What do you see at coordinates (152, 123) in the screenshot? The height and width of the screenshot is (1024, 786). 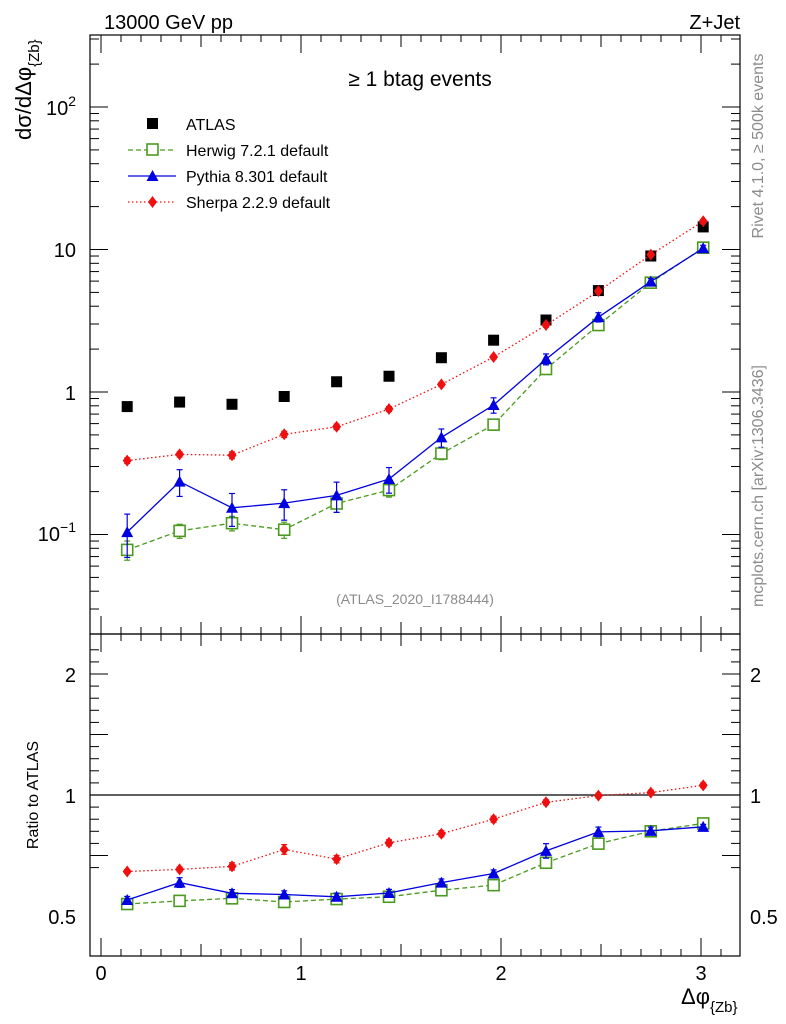 I see `legend-marker-atlas` at bounding box center [152, 123].